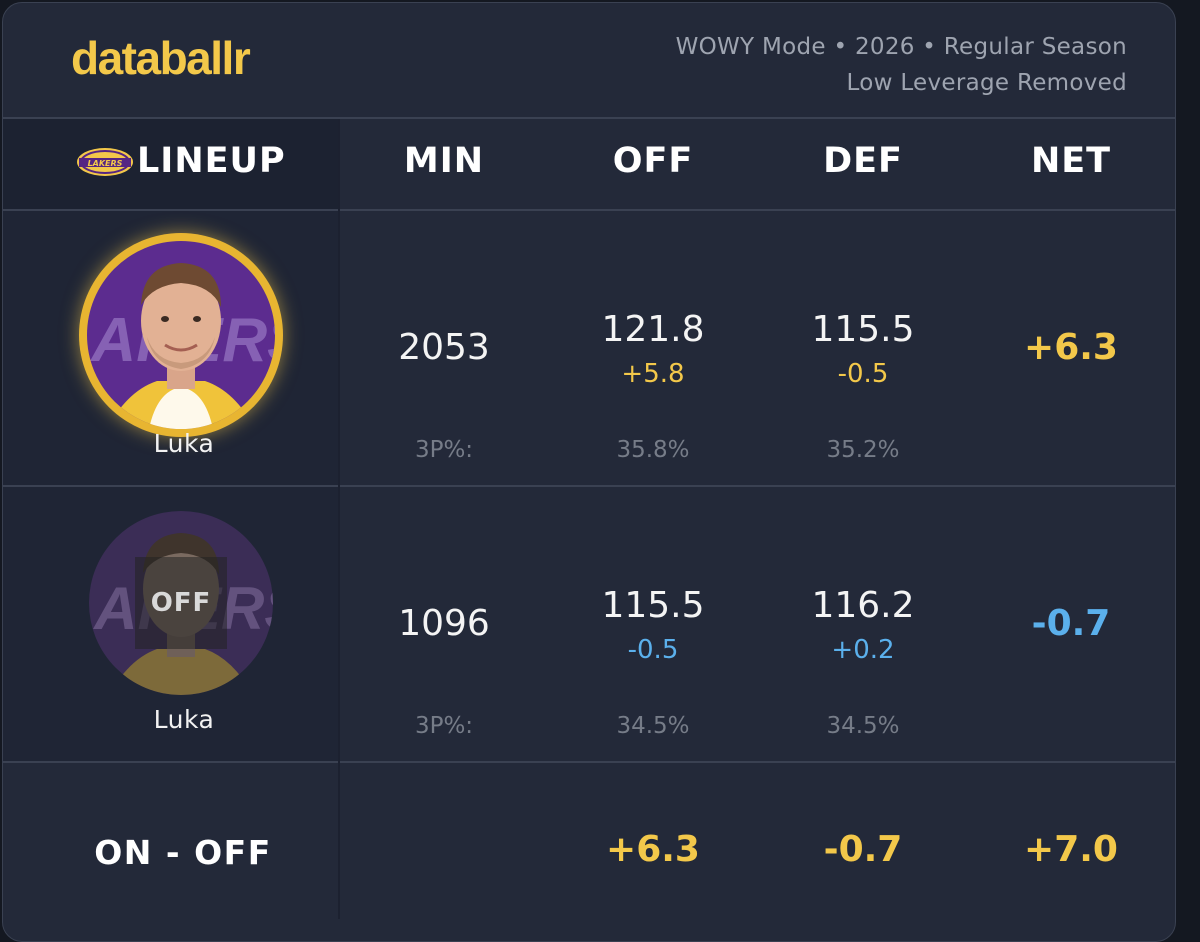 The image size is (1200, 942). Describe the element at coordinates (863, 450) in the screenshot. I see `def-threep: 35.2%` at that location.